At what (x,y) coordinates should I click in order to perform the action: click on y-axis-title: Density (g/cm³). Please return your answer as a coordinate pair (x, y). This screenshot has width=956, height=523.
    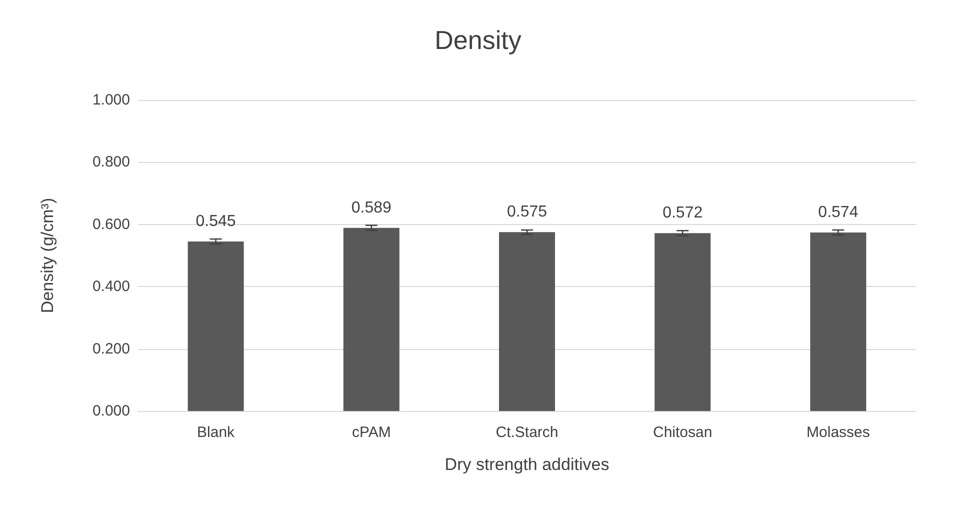
    Looking at the image, I should click on (47, 256).